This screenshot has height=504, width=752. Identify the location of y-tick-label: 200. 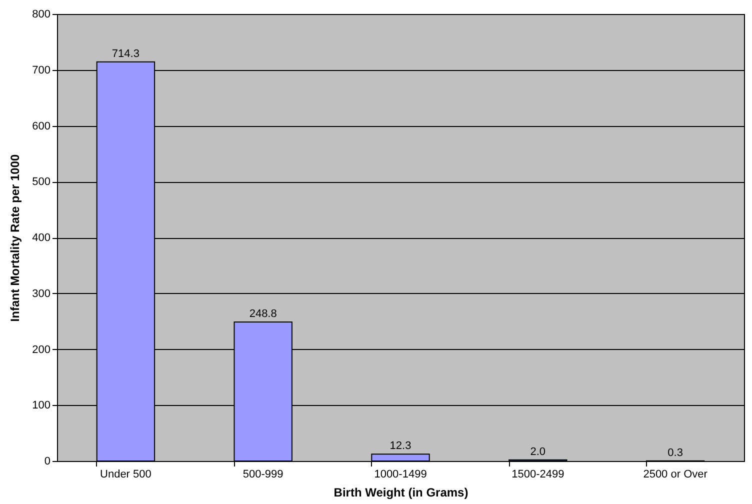
(41, 350).